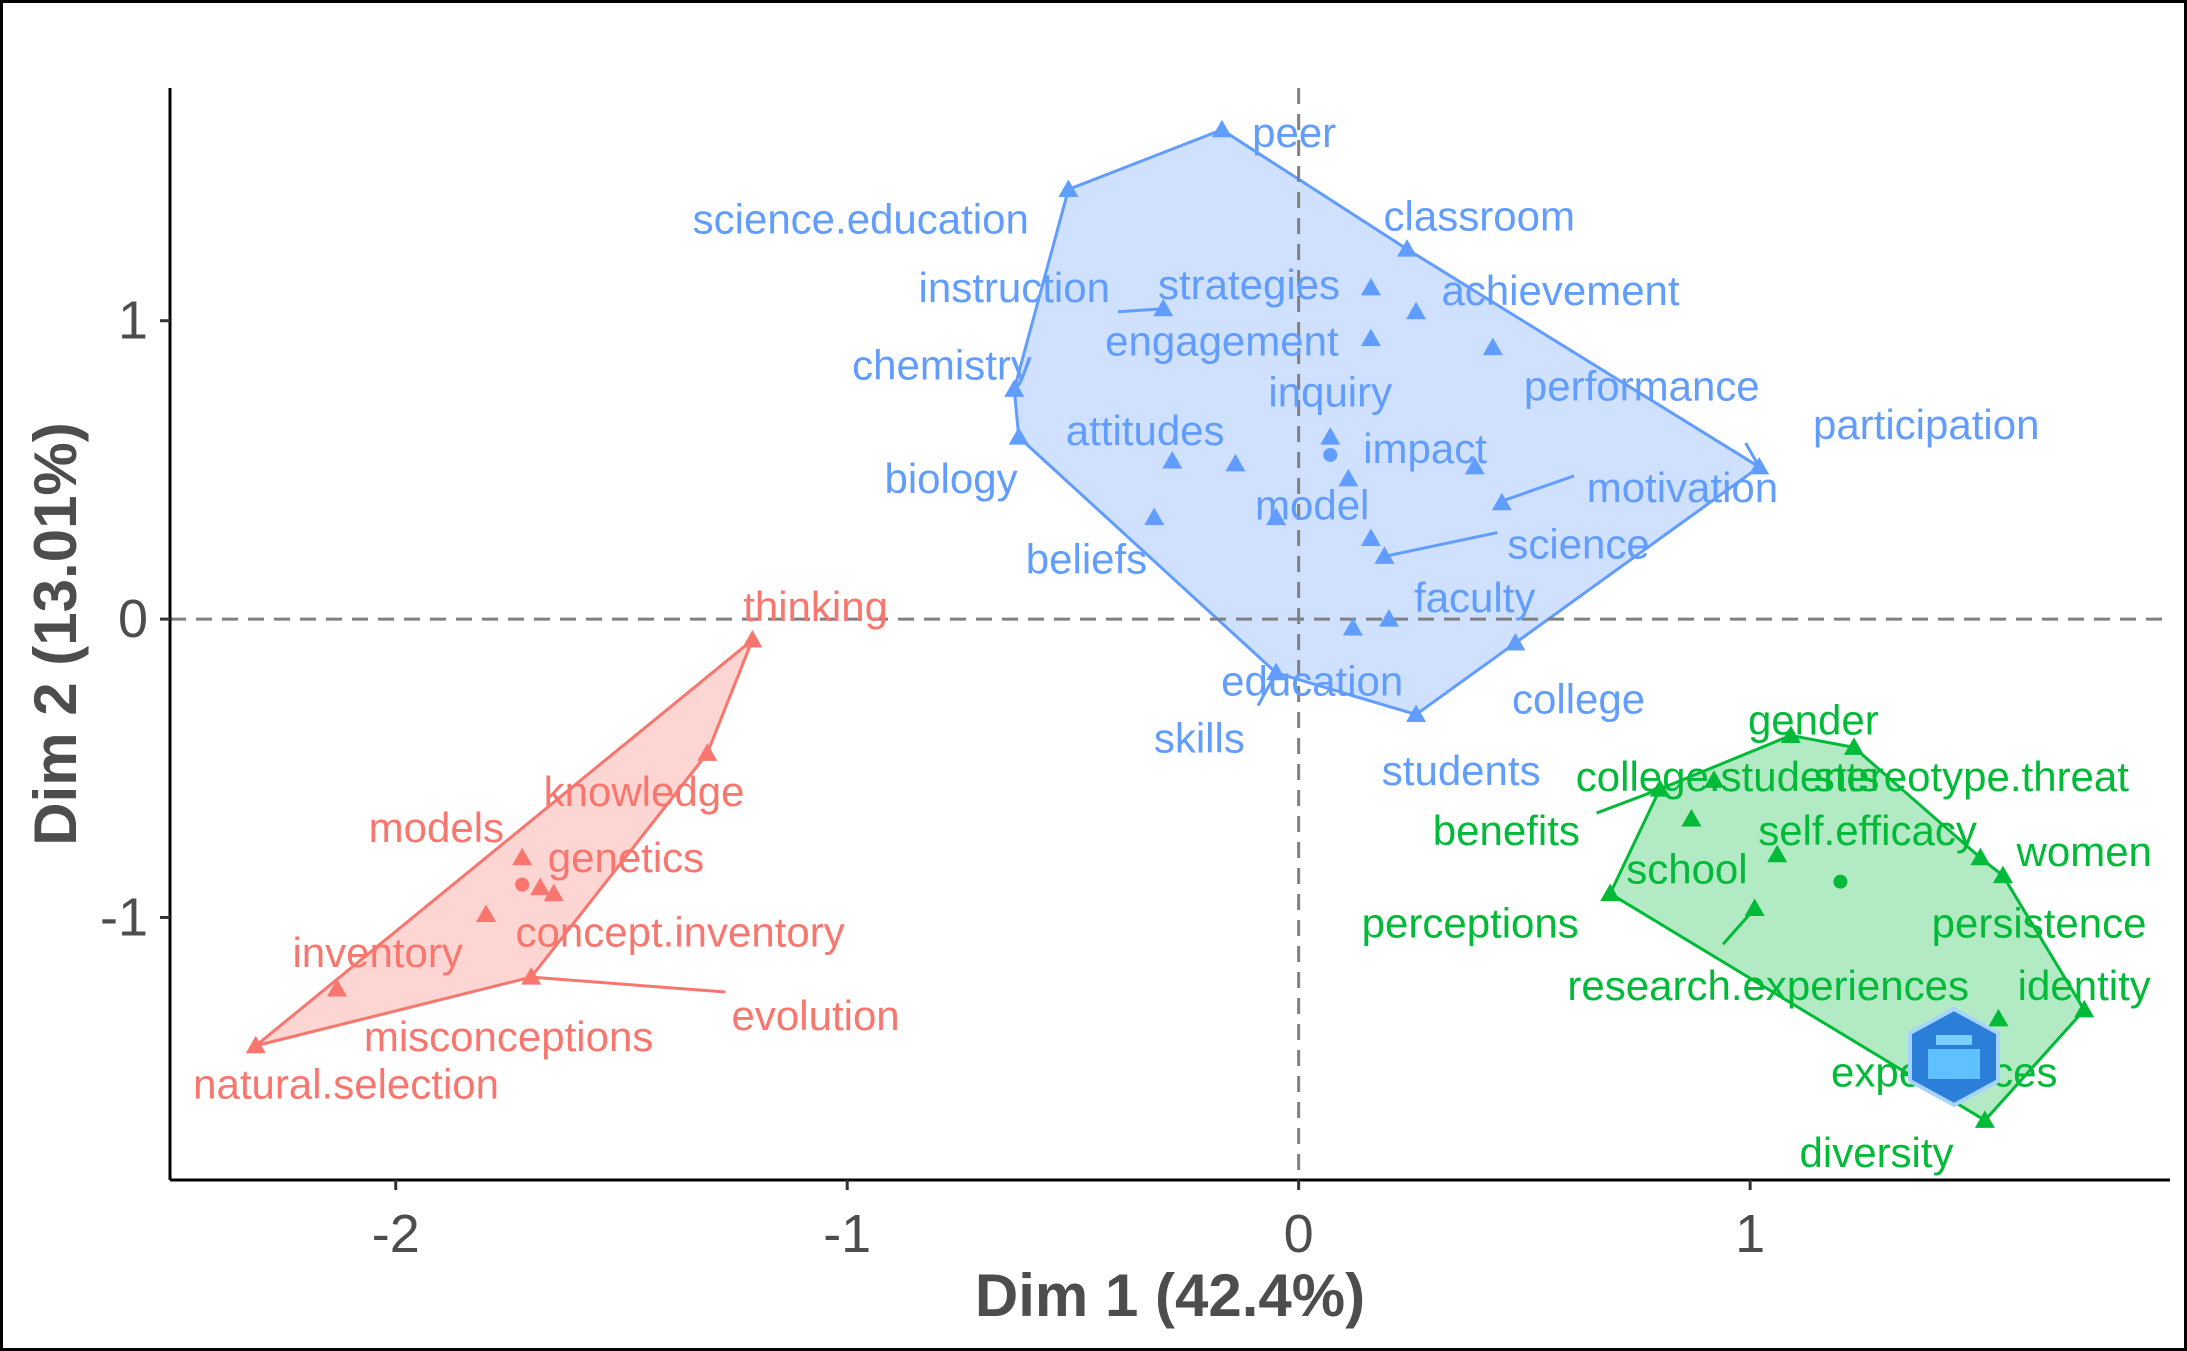 The width and height of the screenshot is (2187, 1351). I want to click on y-tick-label: 1, so click(133, 321).